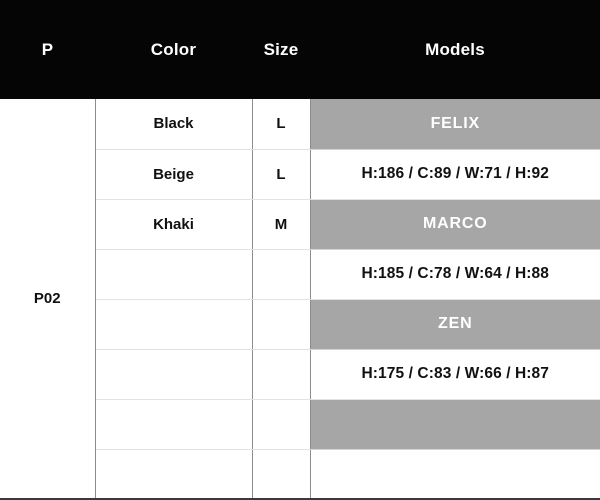 Image resolution: width=600 pixels, height=500 pixels. What do you see at coordinates (281, 49) in the screenshot?
I see `column-header-size: Size` at bounding box center [281, 49].